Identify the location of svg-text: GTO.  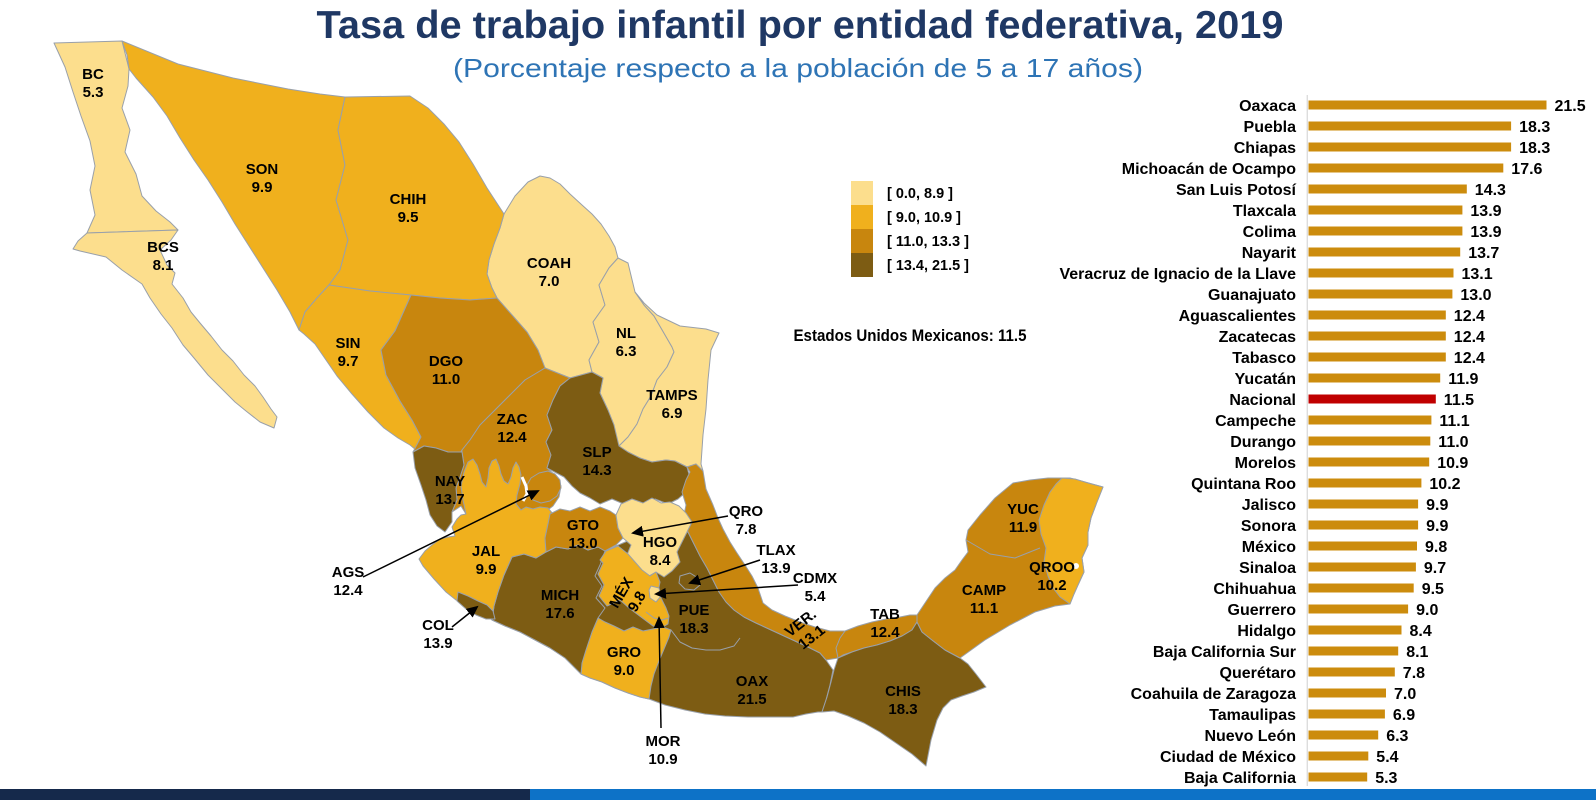
(583, 525).